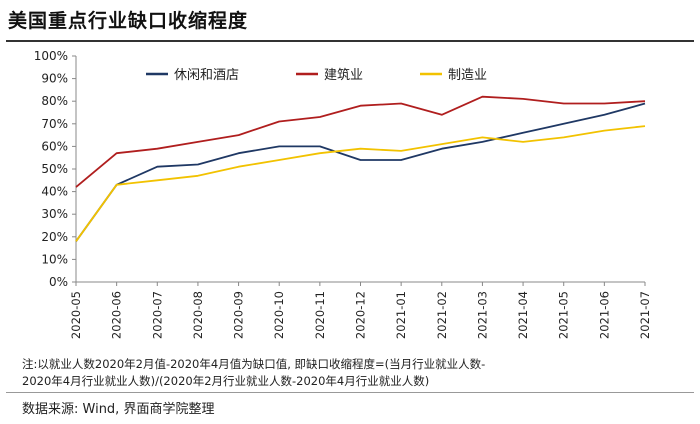 The width and height of the screenshot is (700, 424). I want to click on legend-label-1: 建筑业, so click(343, 75).